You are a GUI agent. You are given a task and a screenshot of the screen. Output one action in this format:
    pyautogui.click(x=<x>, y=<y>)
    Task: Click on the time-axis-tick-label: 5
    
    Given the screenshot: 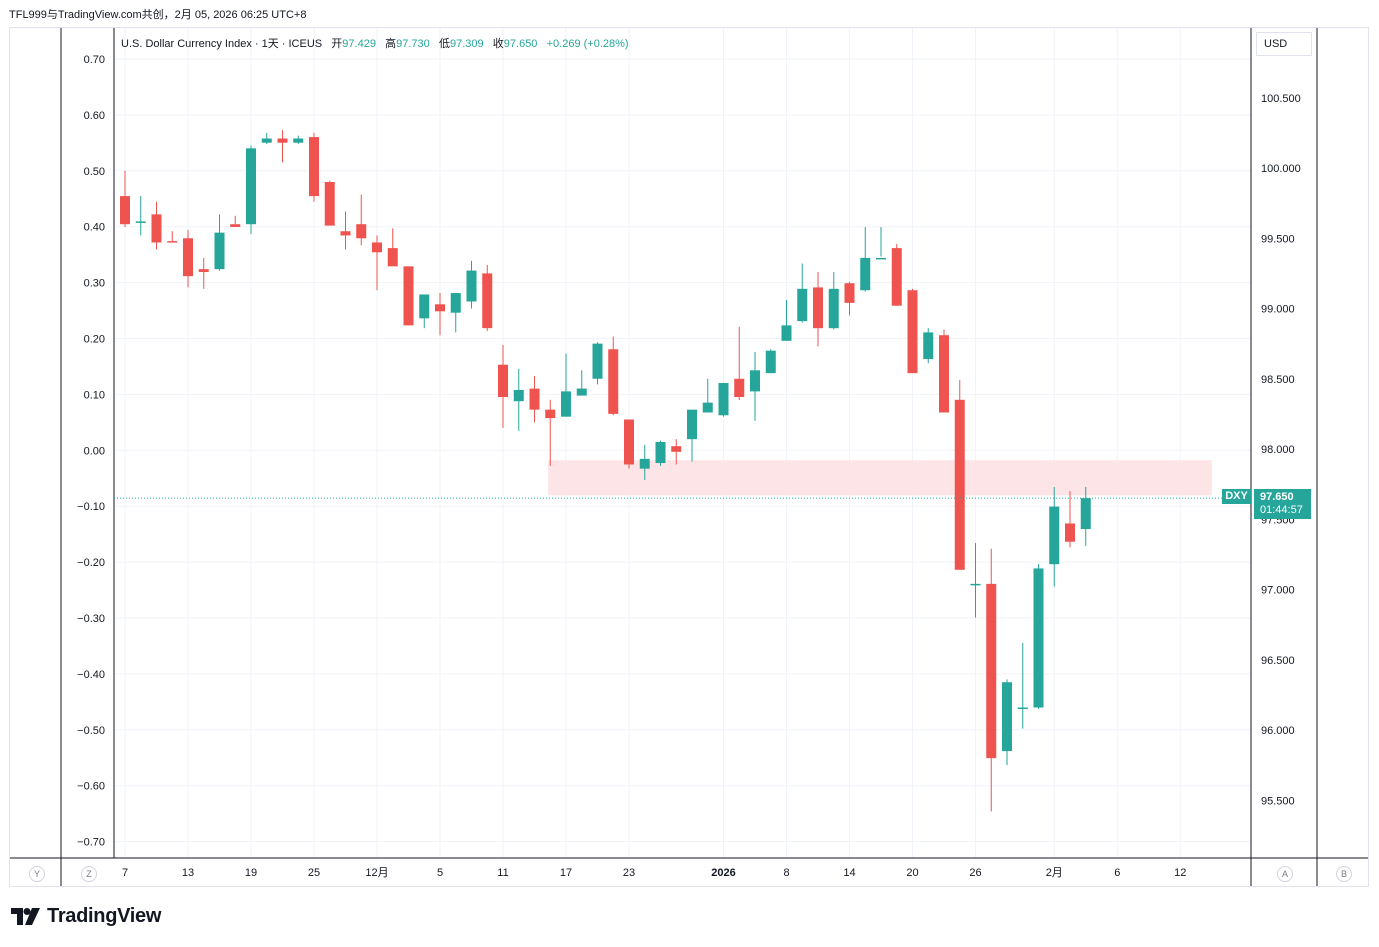 What is the action you would take?
    pyautogui.click(x=440, y=873)
    